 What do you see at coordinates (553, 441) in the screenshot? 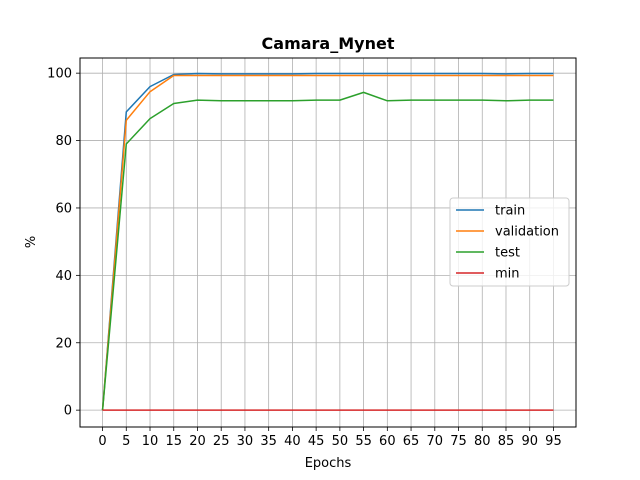
I see `x-tick-label: 95` at bounding box center [553, 441].